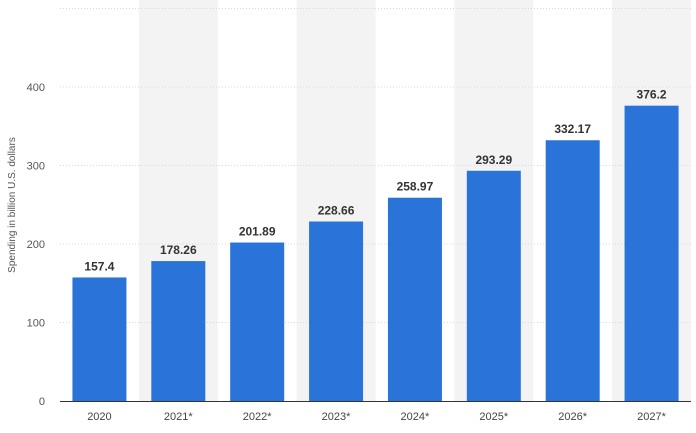  I want to click on y-tick-label: 400, so click(36, 88).